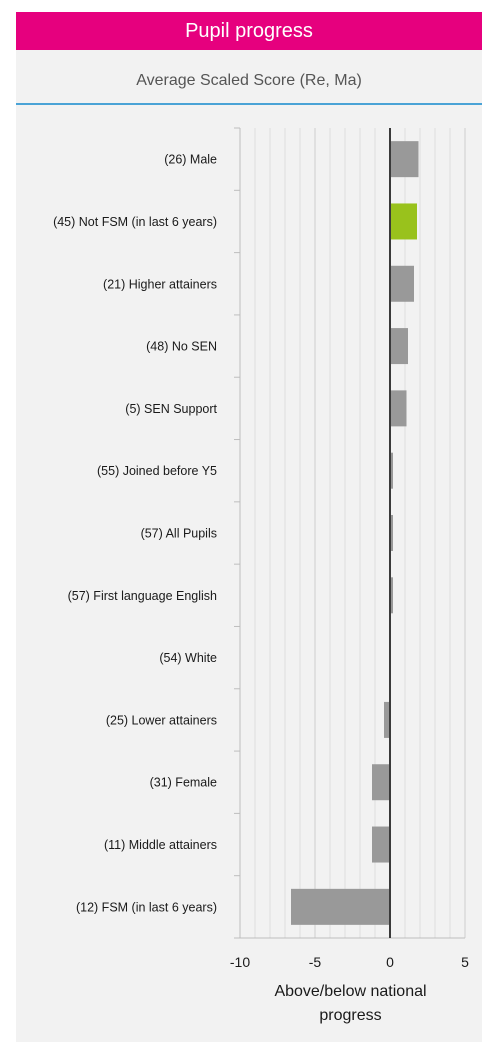 The height and width of the screenshot is (1048, 487). What do you see at coordinates (161, 720) in the screenshot?
I see `category-label: (25) Lower attainers` at bounding box center [161, 720].